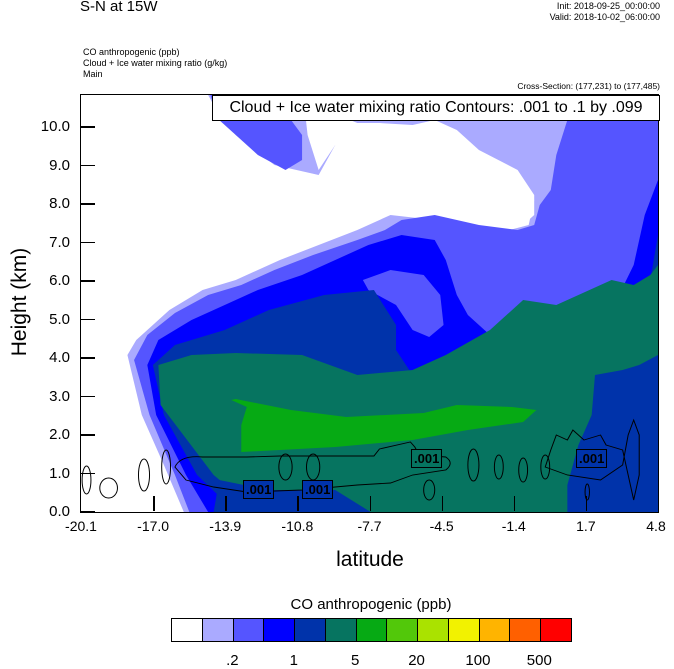  Describe the element at coordinates (59, 165) in the screenshot. I see `y-tick-label: 9.0` at that location.